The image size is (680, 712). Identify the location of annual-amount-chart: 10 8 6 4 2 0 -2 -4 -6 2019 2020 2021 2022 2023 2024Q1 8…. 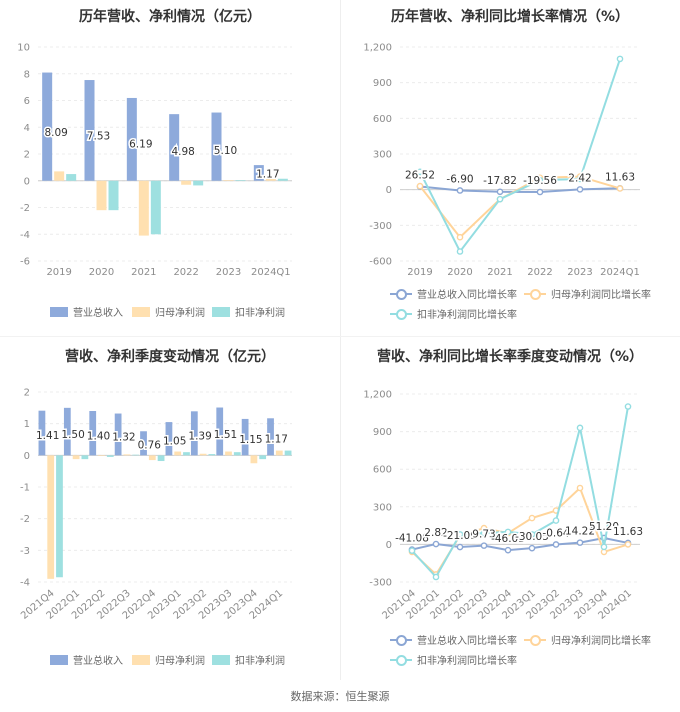
(154, 160).